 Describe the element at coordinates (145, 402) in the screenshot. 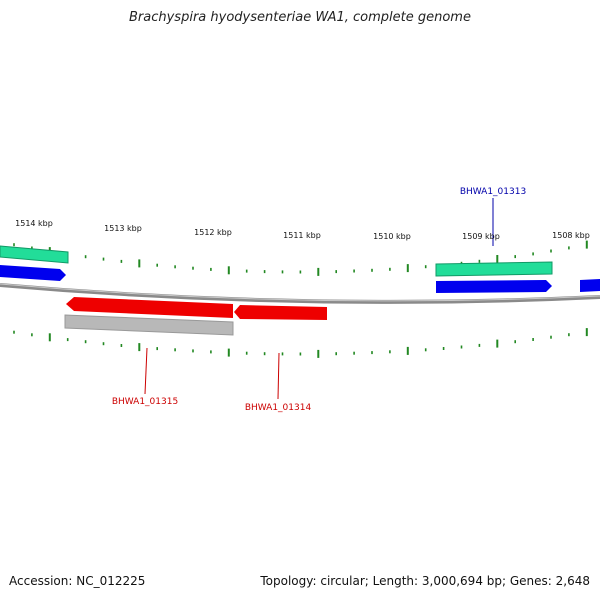

I see `gene-label-bhwa1-01315: BHWA1_01315` at that location.